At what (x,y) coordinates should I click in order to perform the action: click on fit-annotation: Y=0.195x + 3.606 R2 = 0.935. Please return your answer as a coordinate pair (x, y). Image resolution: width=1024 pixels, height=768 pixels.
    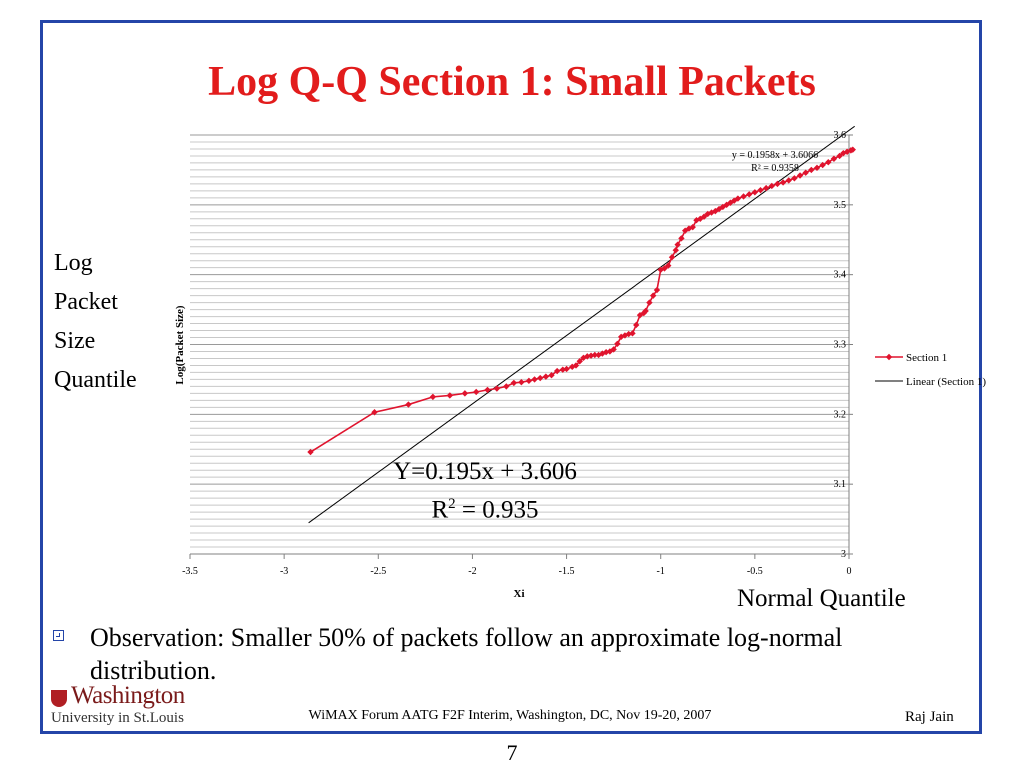
    Looking at the image, I should click on (485, 490).